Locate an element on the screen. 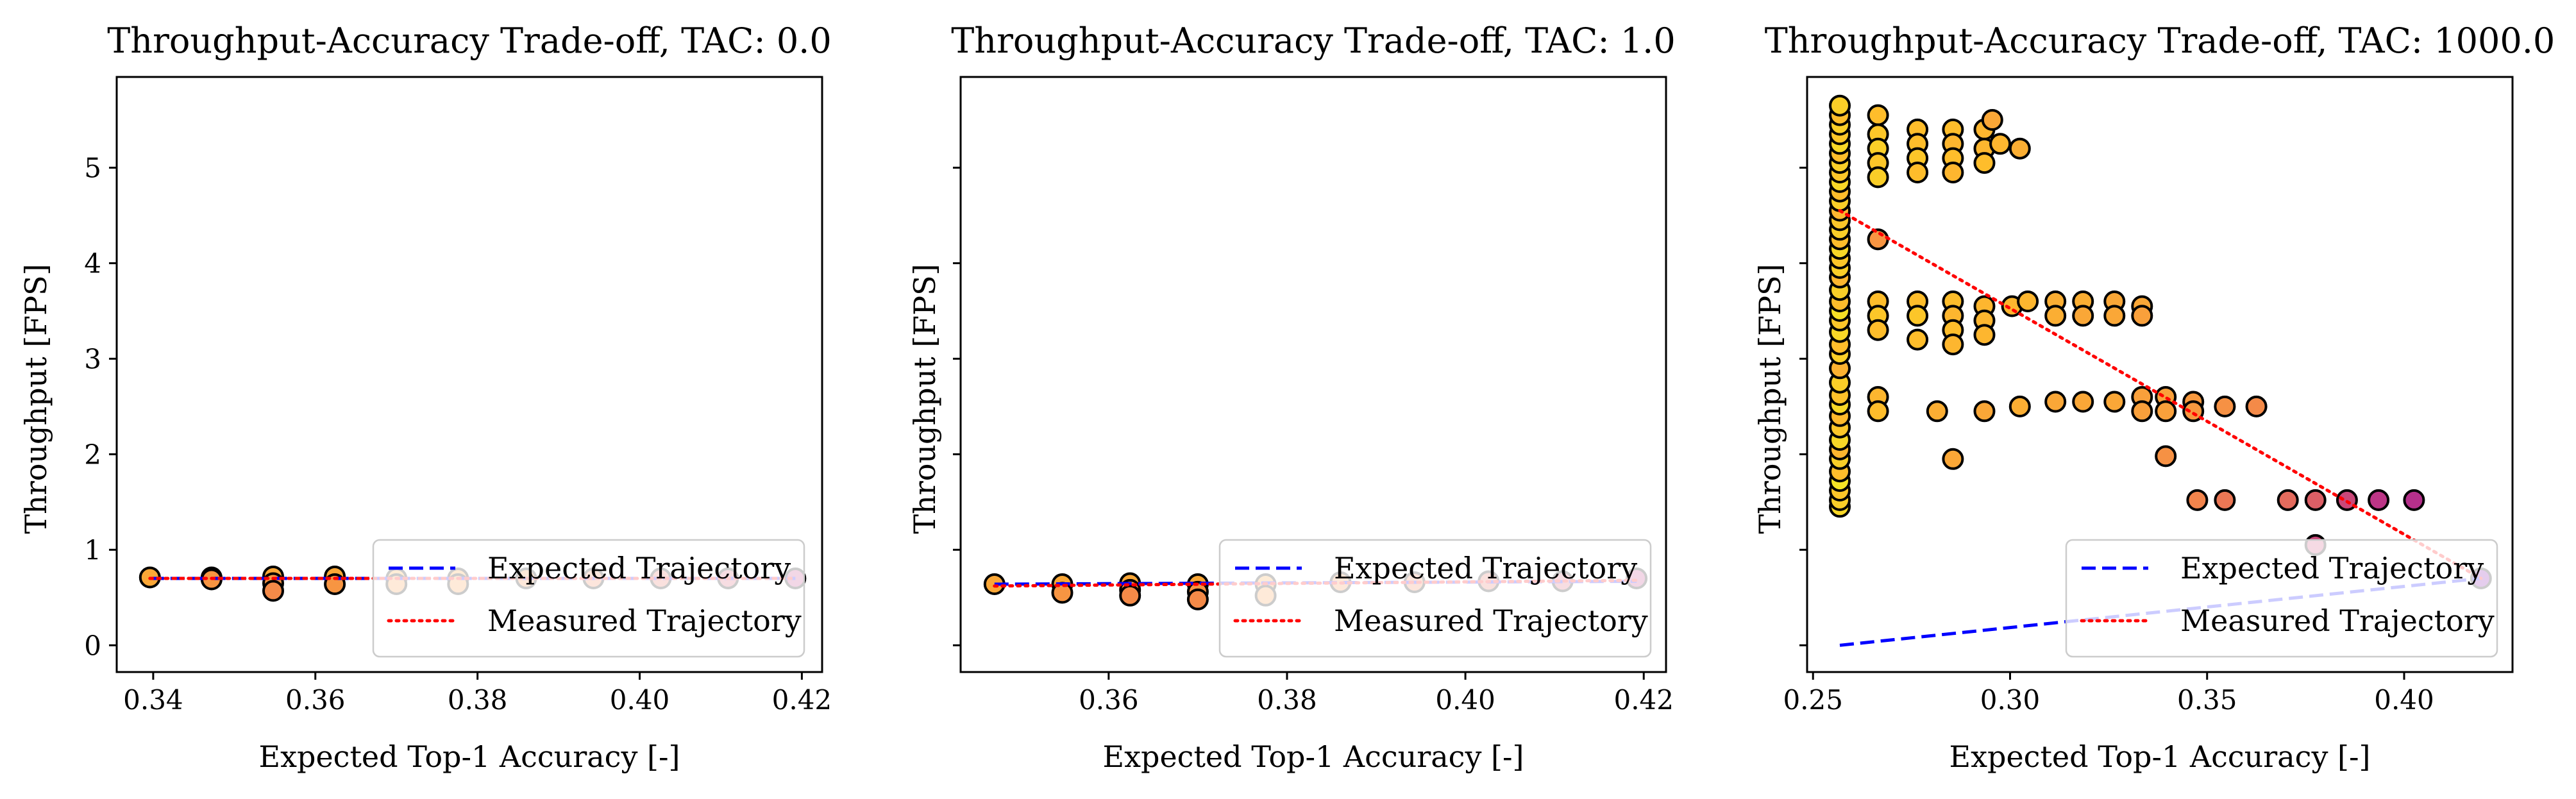  x-tick-label: 0.25 is located at coordinates (1813, 700).